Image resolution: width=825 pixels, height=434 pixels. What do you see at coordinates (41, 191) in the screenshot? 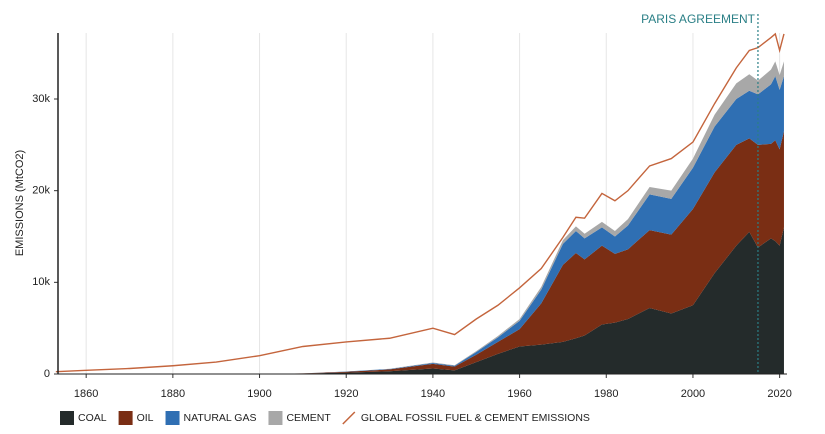
I see `y-tick-label: 20k` at bounding box center [41, 191].